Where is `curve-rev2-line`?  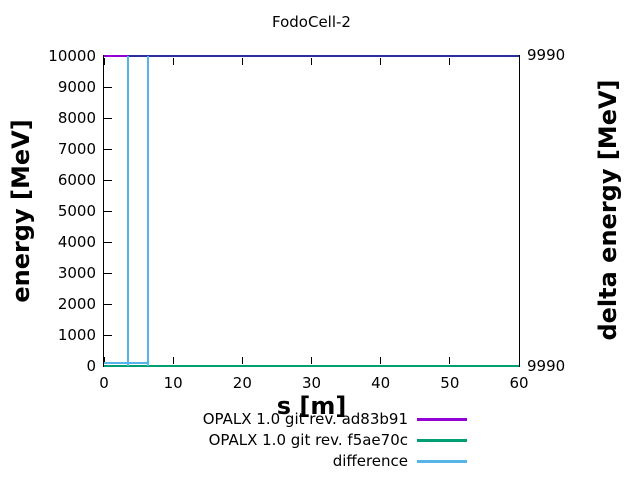
curve-rev2-line is located at coordinates (311, 366).